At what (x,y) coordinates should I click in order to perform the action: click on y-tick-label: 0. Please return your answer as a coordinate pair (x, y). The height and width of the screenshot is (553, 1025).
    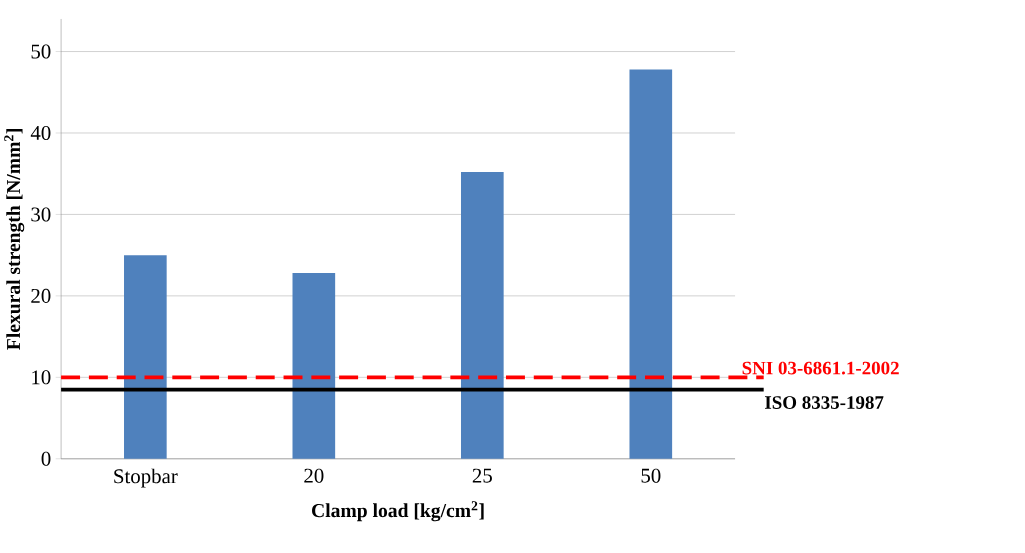
    Looking at the image, I should click on (46, 458).